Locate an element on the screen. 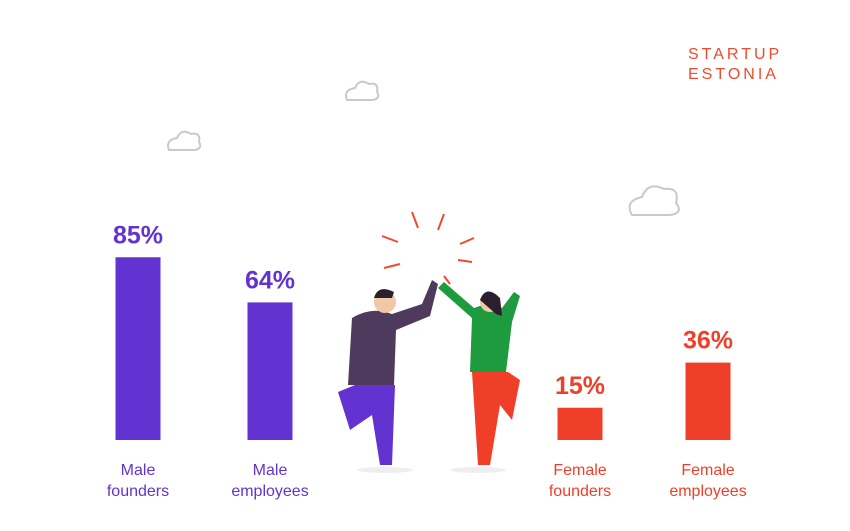  category-label: Female founders is located at coordinates (580, 481).